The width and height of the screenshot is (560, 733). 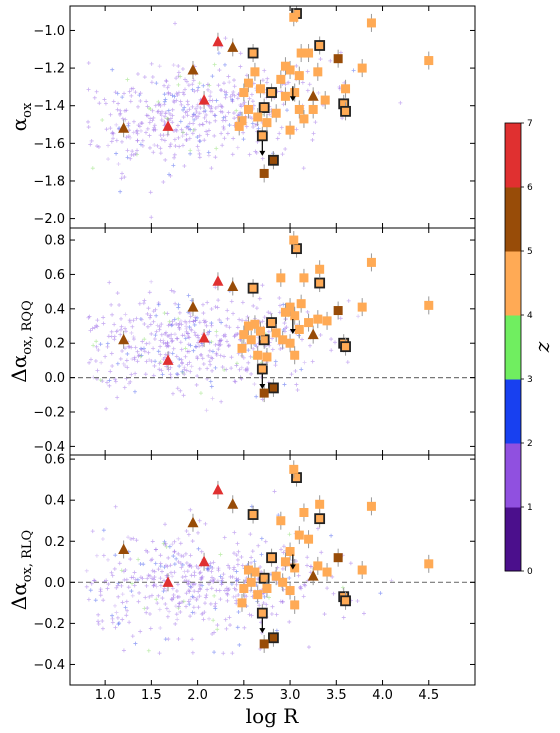 What do you see at coordinates (49, 219) in the screenshot?
I see `y-tick-label: −2.0` at bounding box center [49, 219].